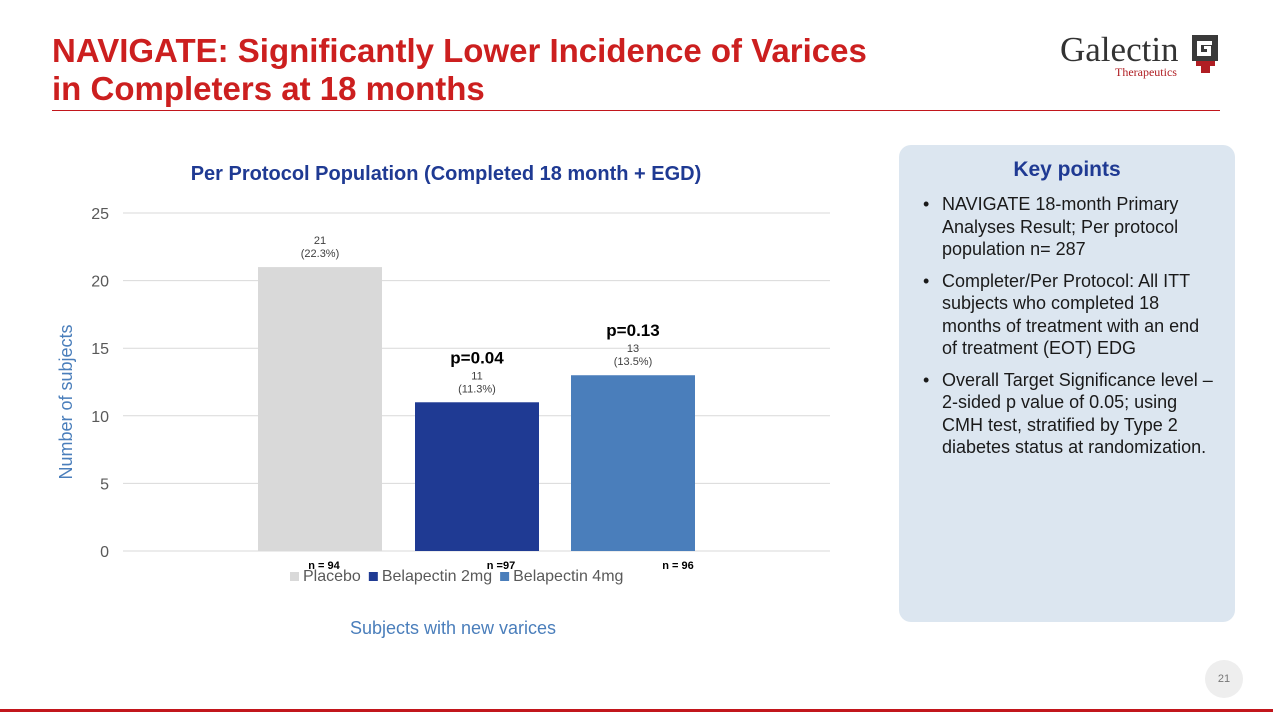 The width and height of the screenshot is (1273, 713). Describe the element at coordinates (568, 576) in the screenshot. I see `legend-label: Belapectin 4mg` at that location.